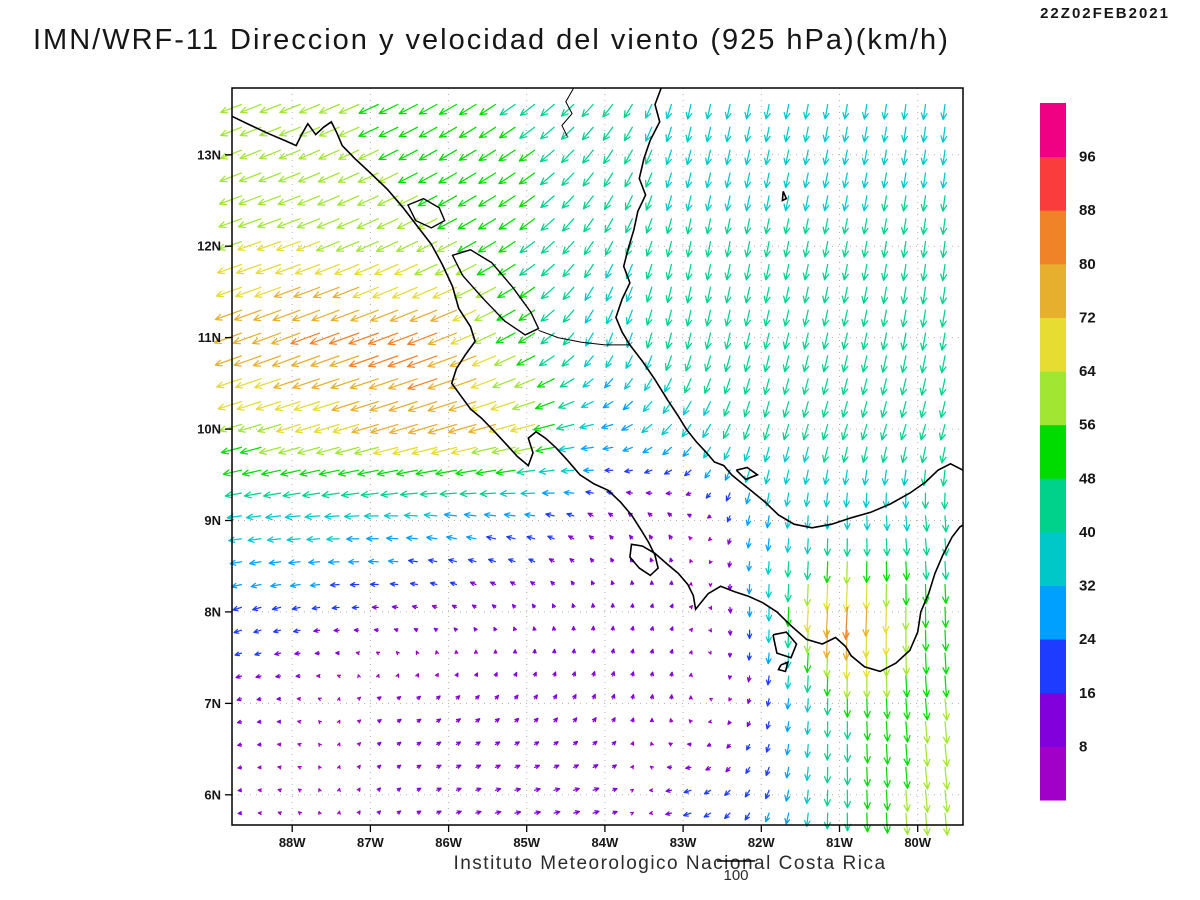  I want to click on colorbar-tick-label: 96, so click(1087, 157).